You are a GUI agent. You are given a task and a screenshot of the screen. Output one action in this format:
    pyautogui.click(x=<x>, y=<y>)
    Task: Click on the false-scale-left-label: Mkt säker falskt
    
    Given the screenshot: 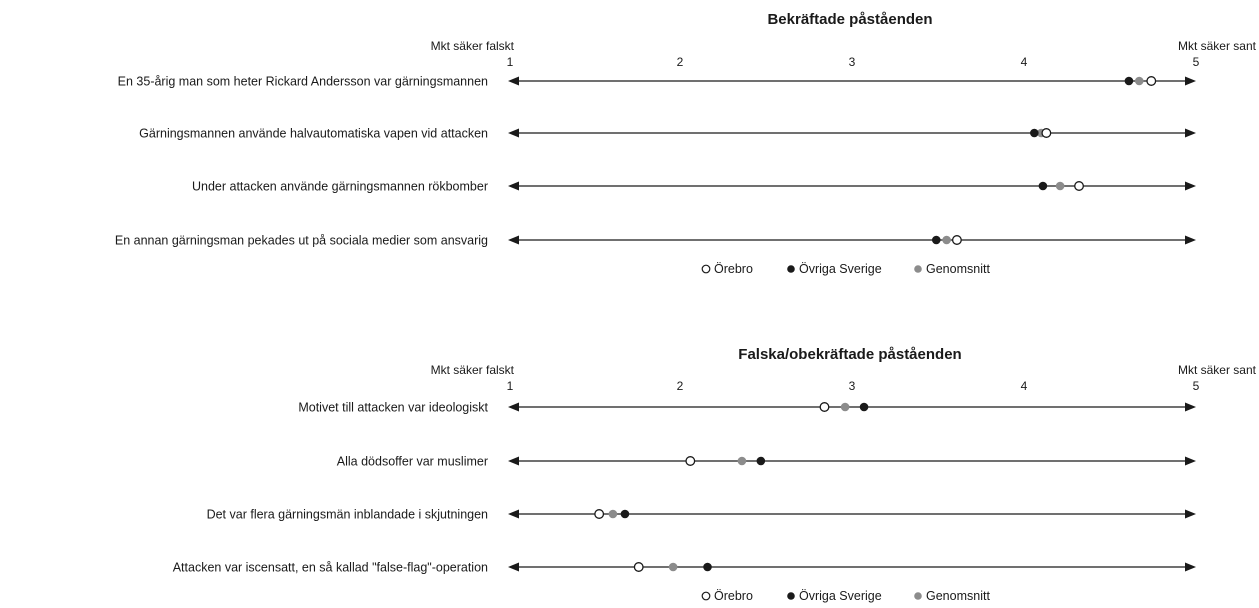 What is the action you would take?
    pyautogui.click(x=473, y=370)
    